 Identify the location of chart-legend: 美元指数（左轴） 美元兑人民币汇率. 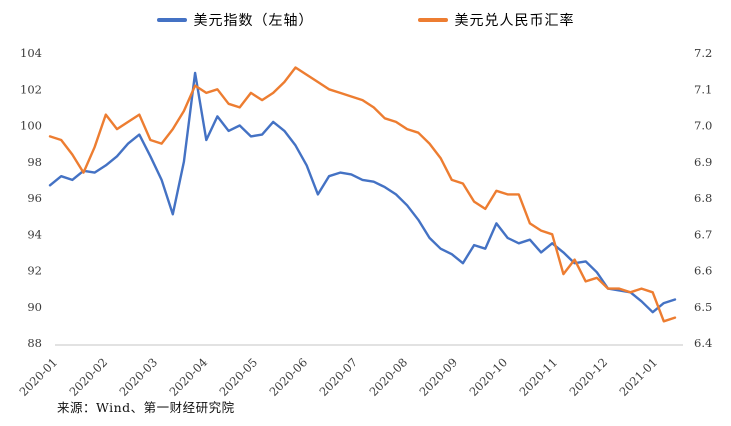
(365, 20).